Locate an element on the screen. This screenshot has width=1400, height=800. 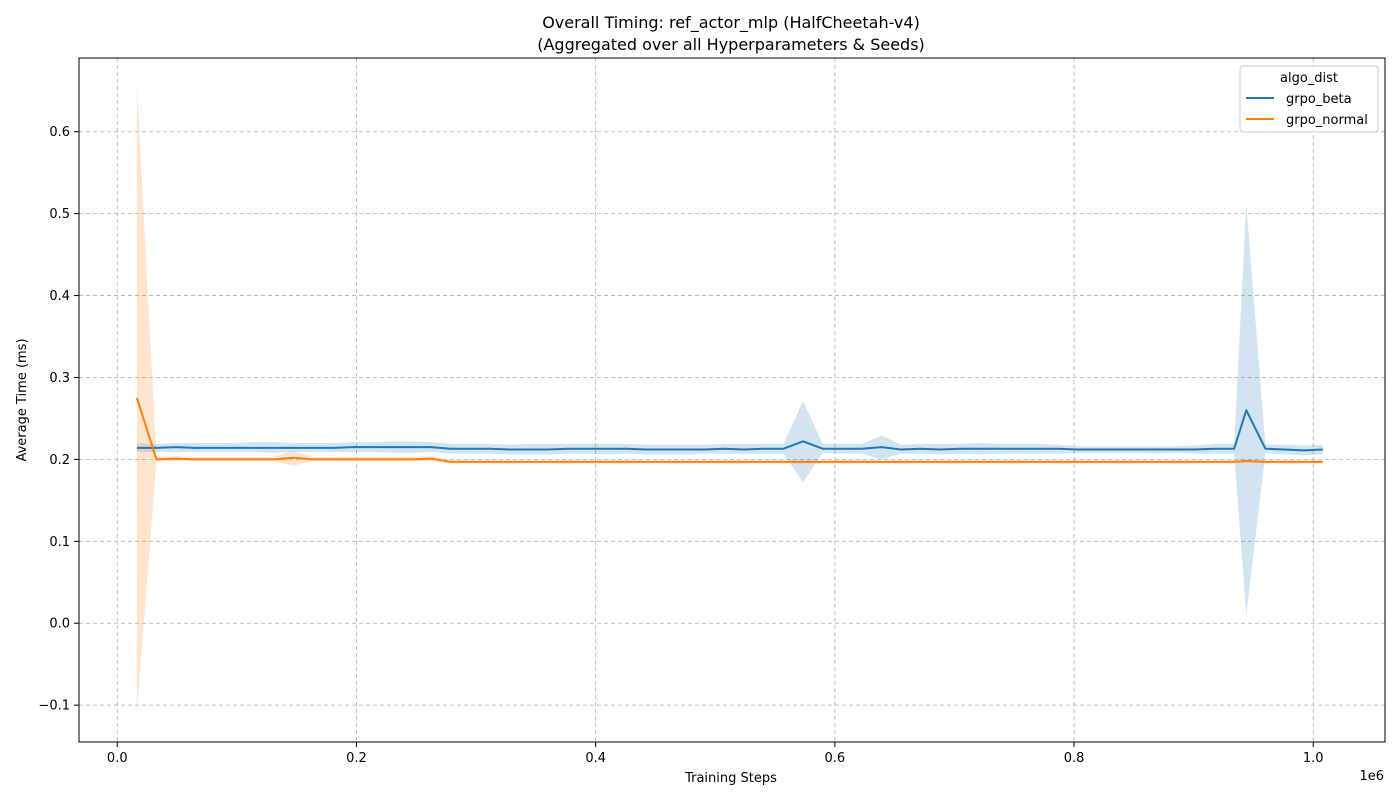
y-tick-label: 0.1 is located at coordinates (59, 542).